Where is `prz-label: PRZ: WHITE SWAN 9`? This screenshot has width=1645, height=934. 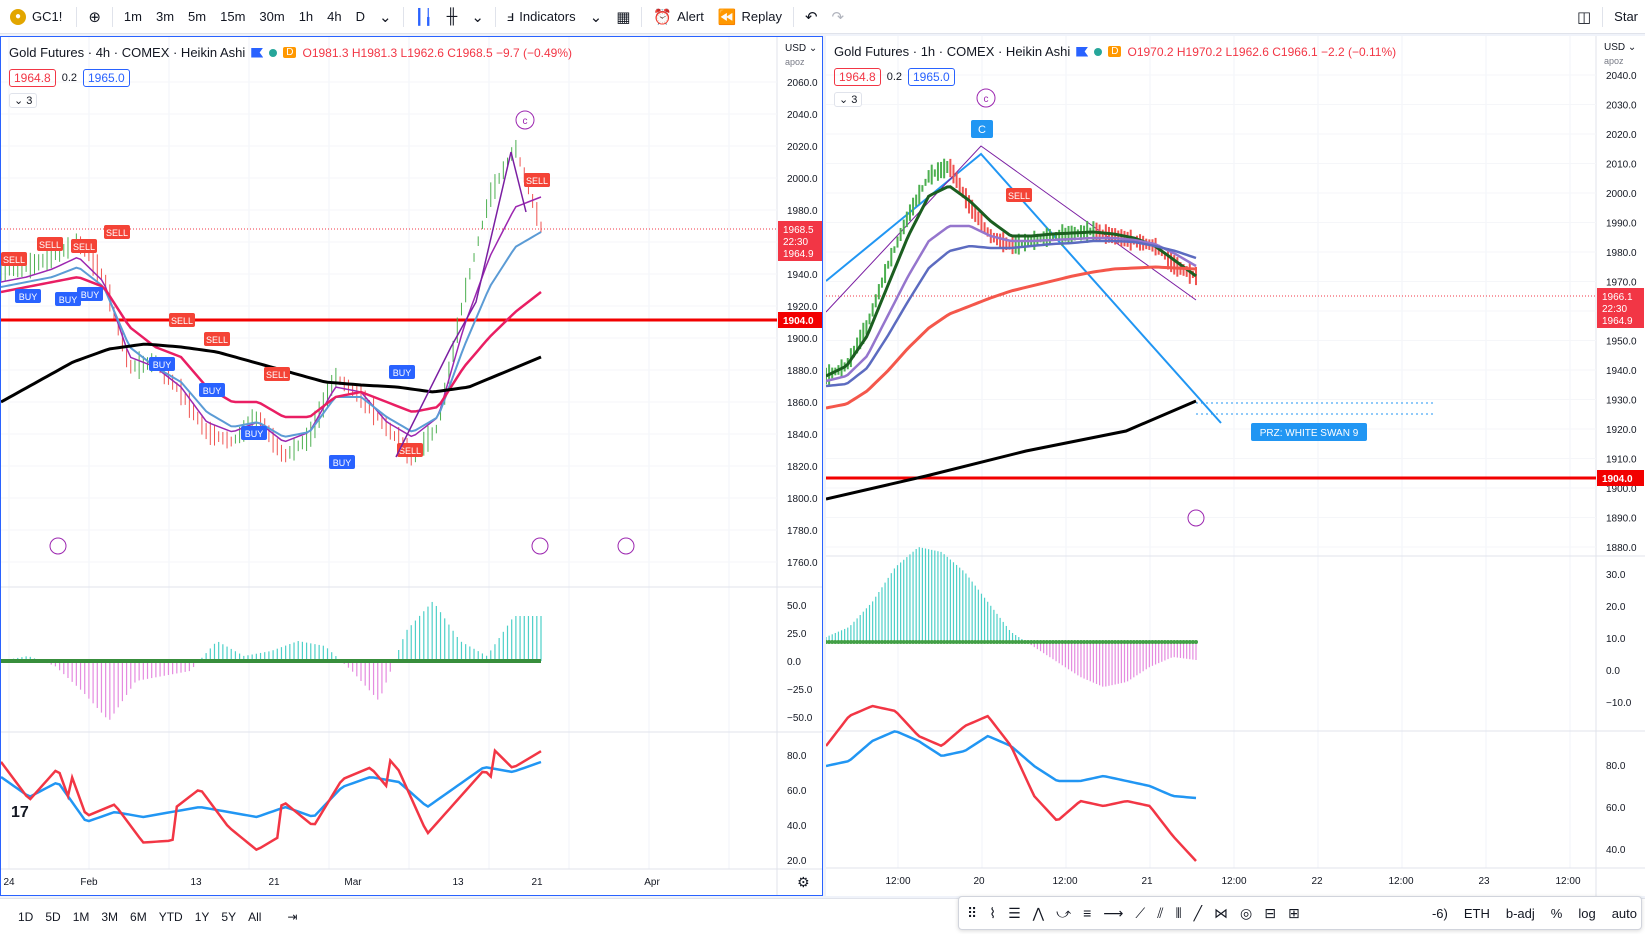
prz-label: PRZ: WHITE SWAN 9 is located at coordinates (1309, 433).